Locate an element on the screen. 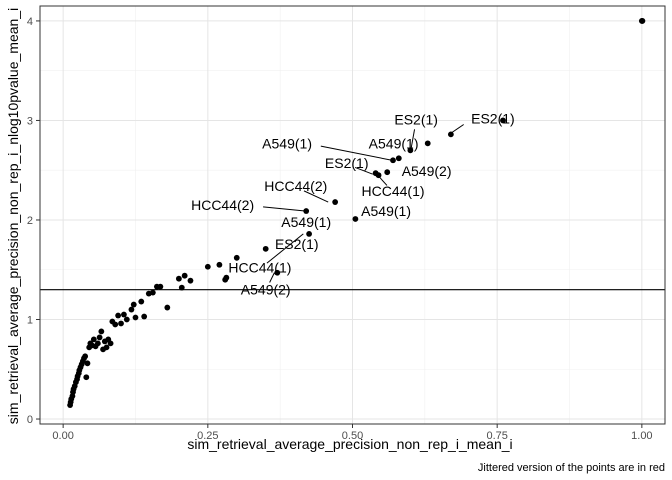 The height and width of the screenshot is (480, 672). x-tick-label: 0.00 is located at coordinates (62, 436).